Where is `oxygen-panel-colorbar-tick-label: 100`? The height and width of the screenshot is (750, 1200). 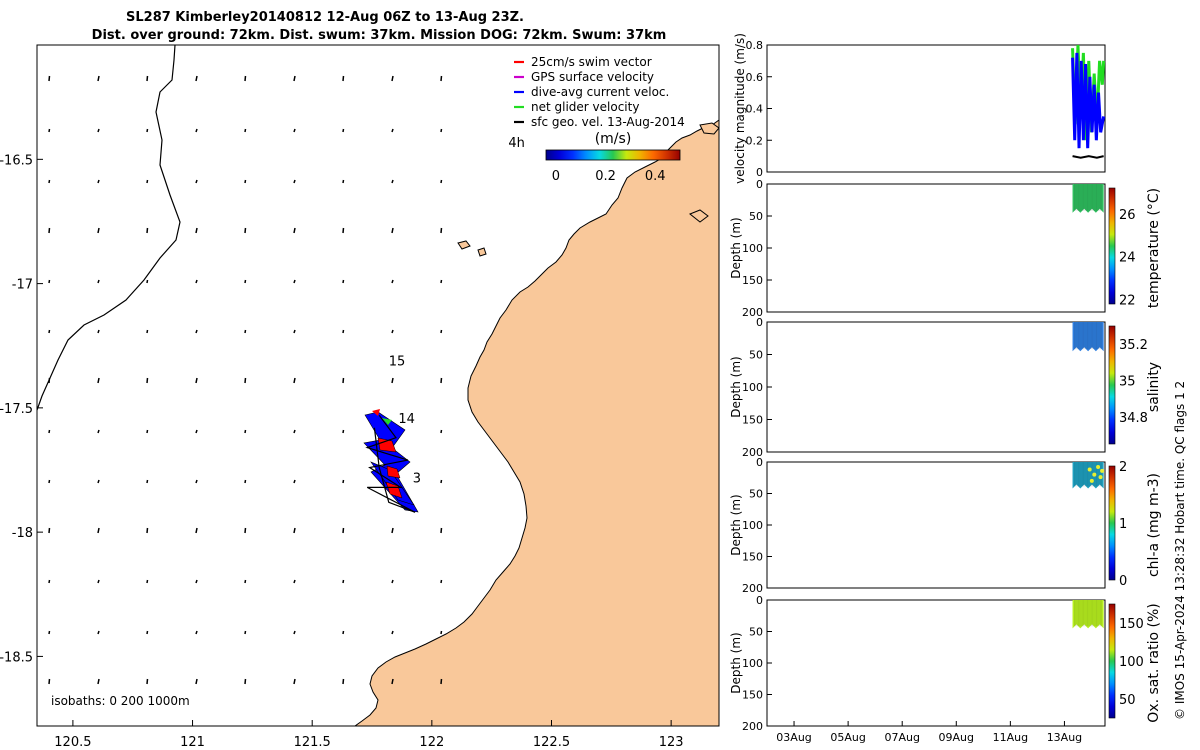
oxygen-panel-colorbar-tick-label: 100 is located at coordinates (1131, 662).